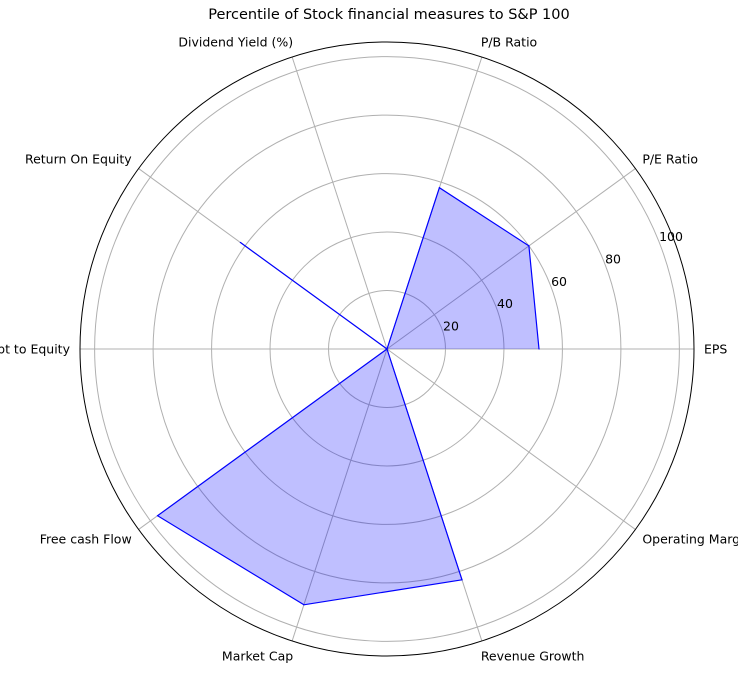 This screenshot has height=677, width=738. Describe the element at coordinates (670, 159) in the screenshot. I see `category-label-1: P/E Ratio` at that location.